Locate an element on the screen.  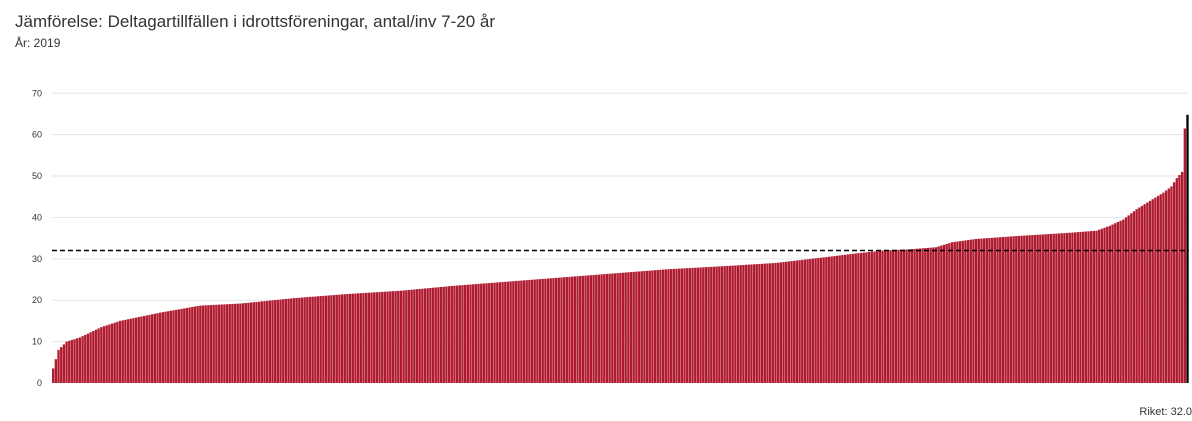
y-tick-label: 30 is located at coordinates (37, 259).